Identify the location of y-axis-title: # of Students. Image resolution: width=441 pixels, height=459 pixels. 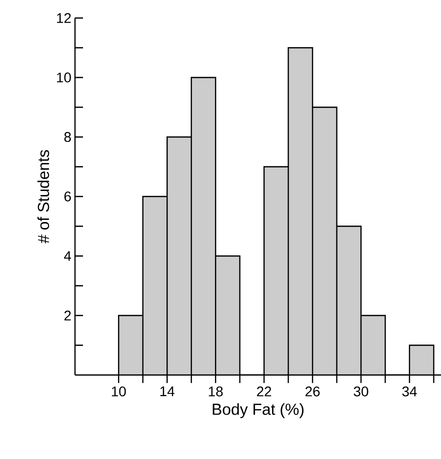
(43, 197).